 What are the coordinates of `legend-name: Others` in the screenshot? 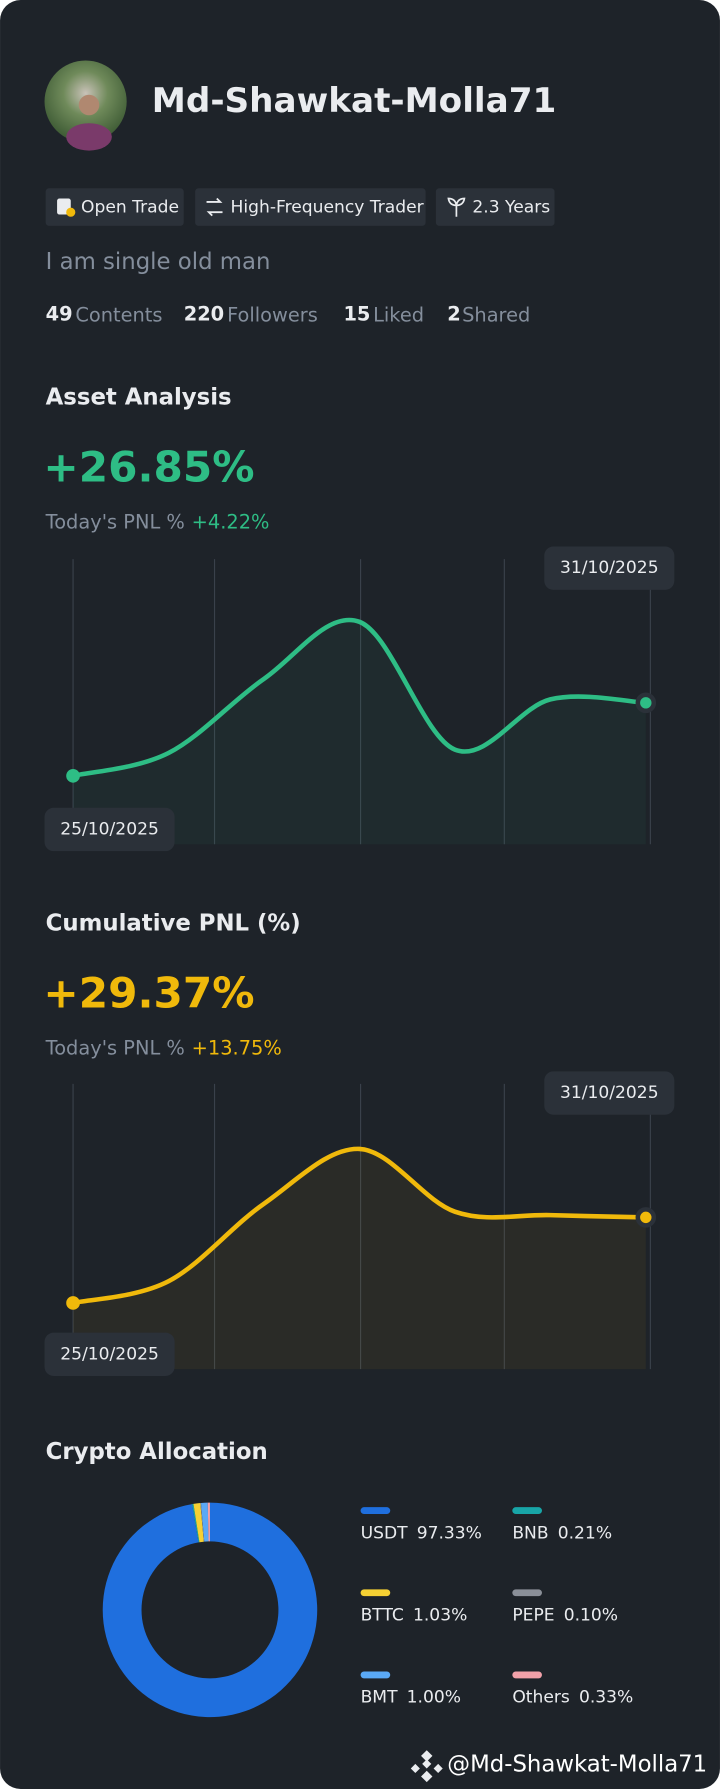 It's located at (541, 1698).